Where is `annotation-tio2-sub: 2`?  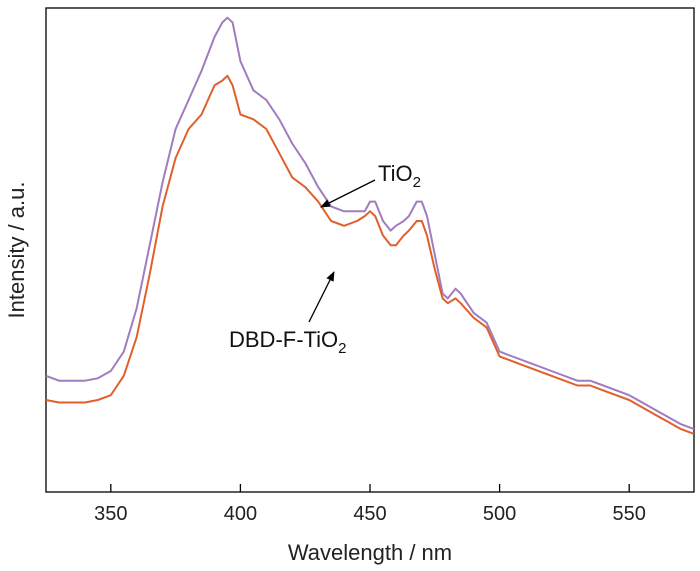 annotation-tio2-sub: 2 is located at coordinates (417, 182).